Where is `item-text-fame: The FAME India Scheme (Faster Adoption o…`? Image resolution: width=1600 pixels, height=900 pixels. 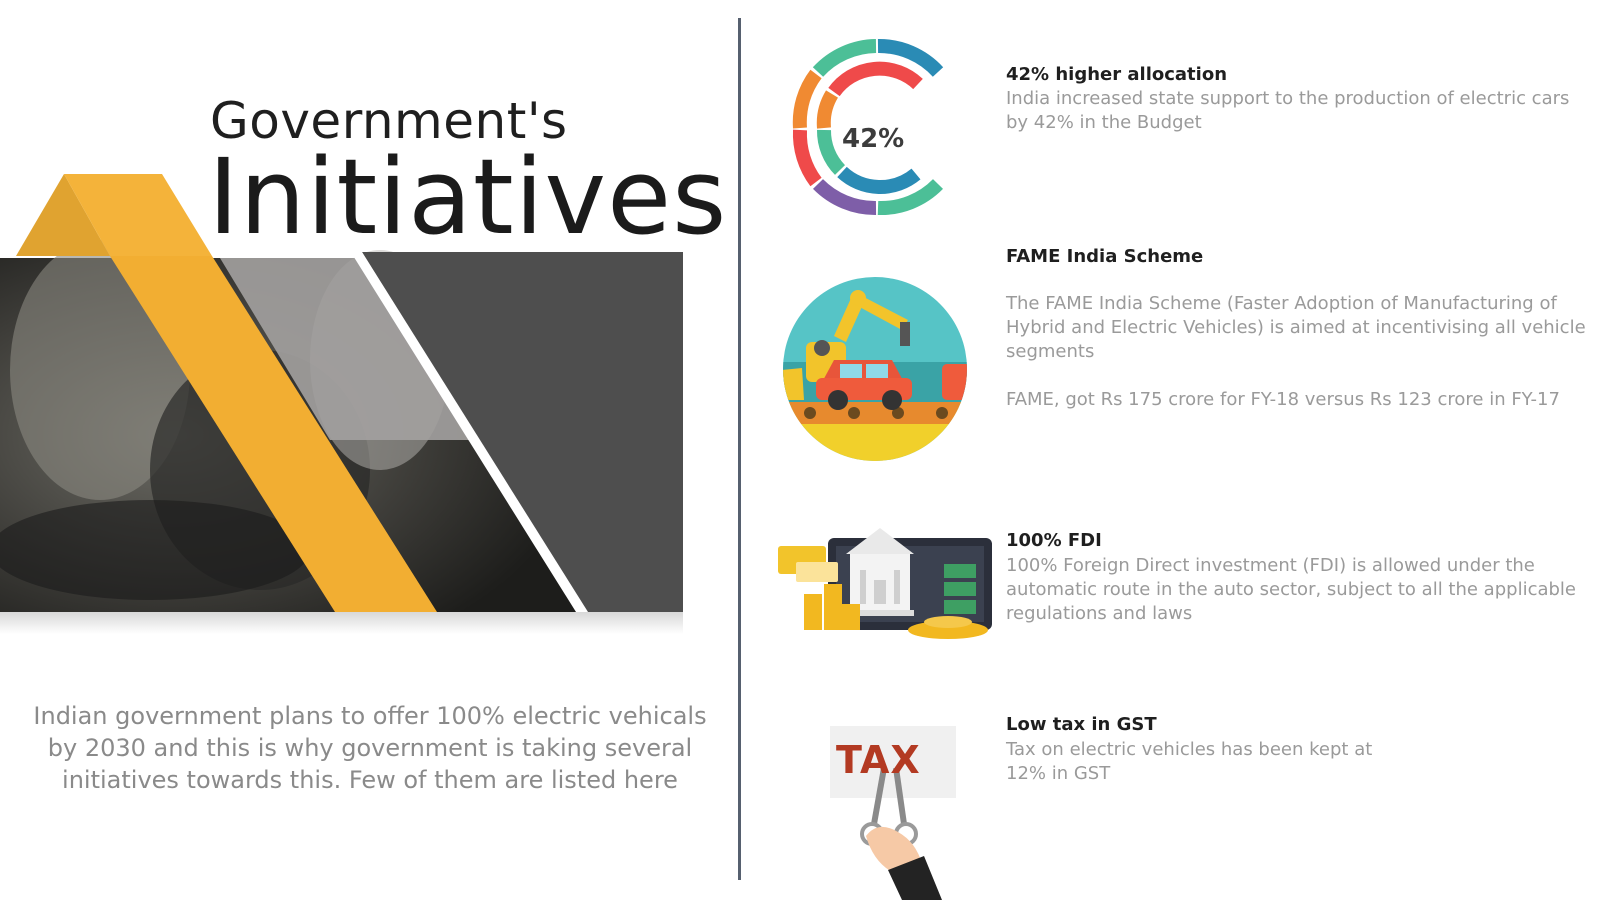 item-text-fame: The FAME India Scheme (Faster Adoption o… is located at coordinates (1296, 327).